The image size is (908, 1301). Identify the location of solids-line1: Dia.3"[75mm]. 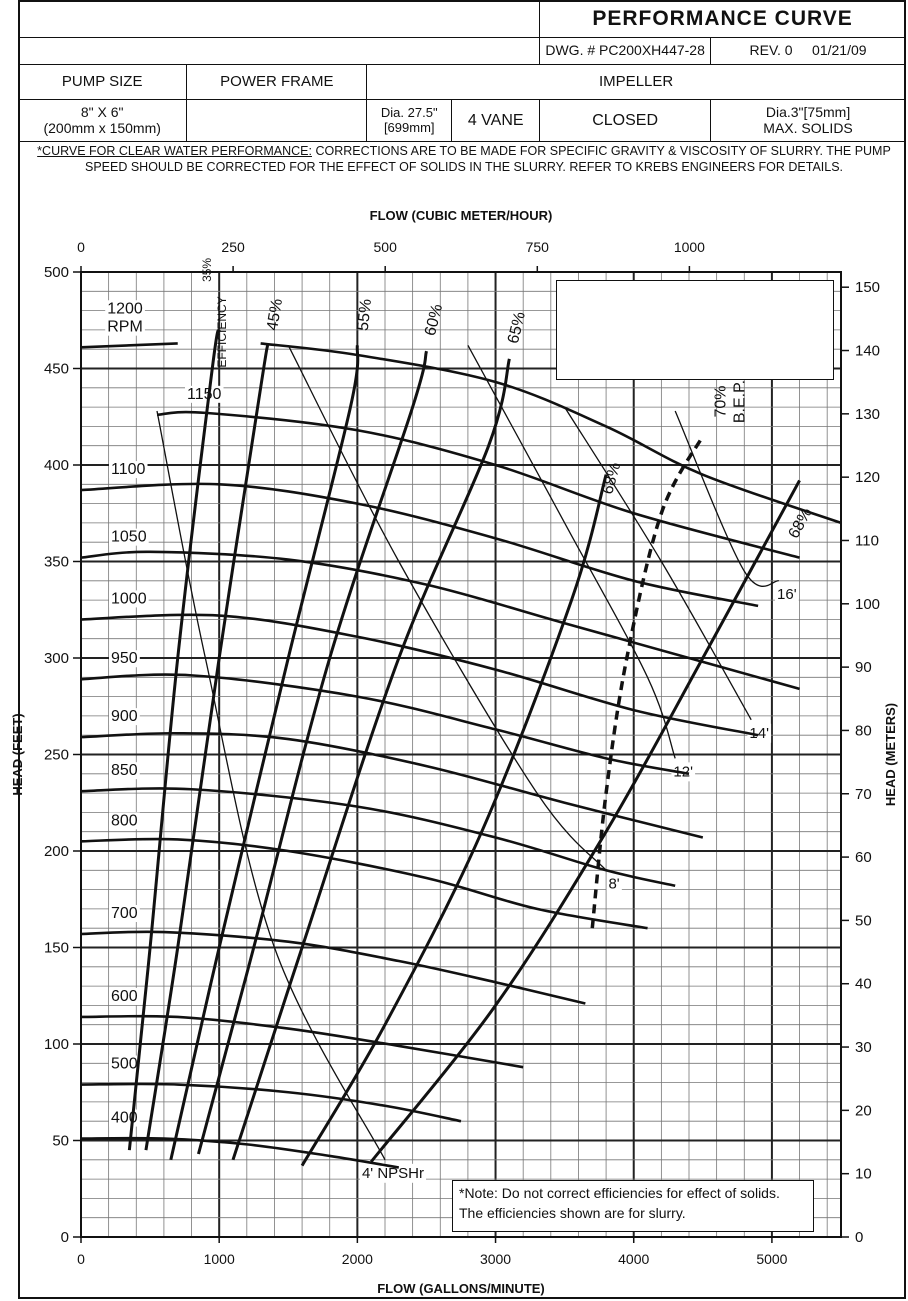
(808, 112).